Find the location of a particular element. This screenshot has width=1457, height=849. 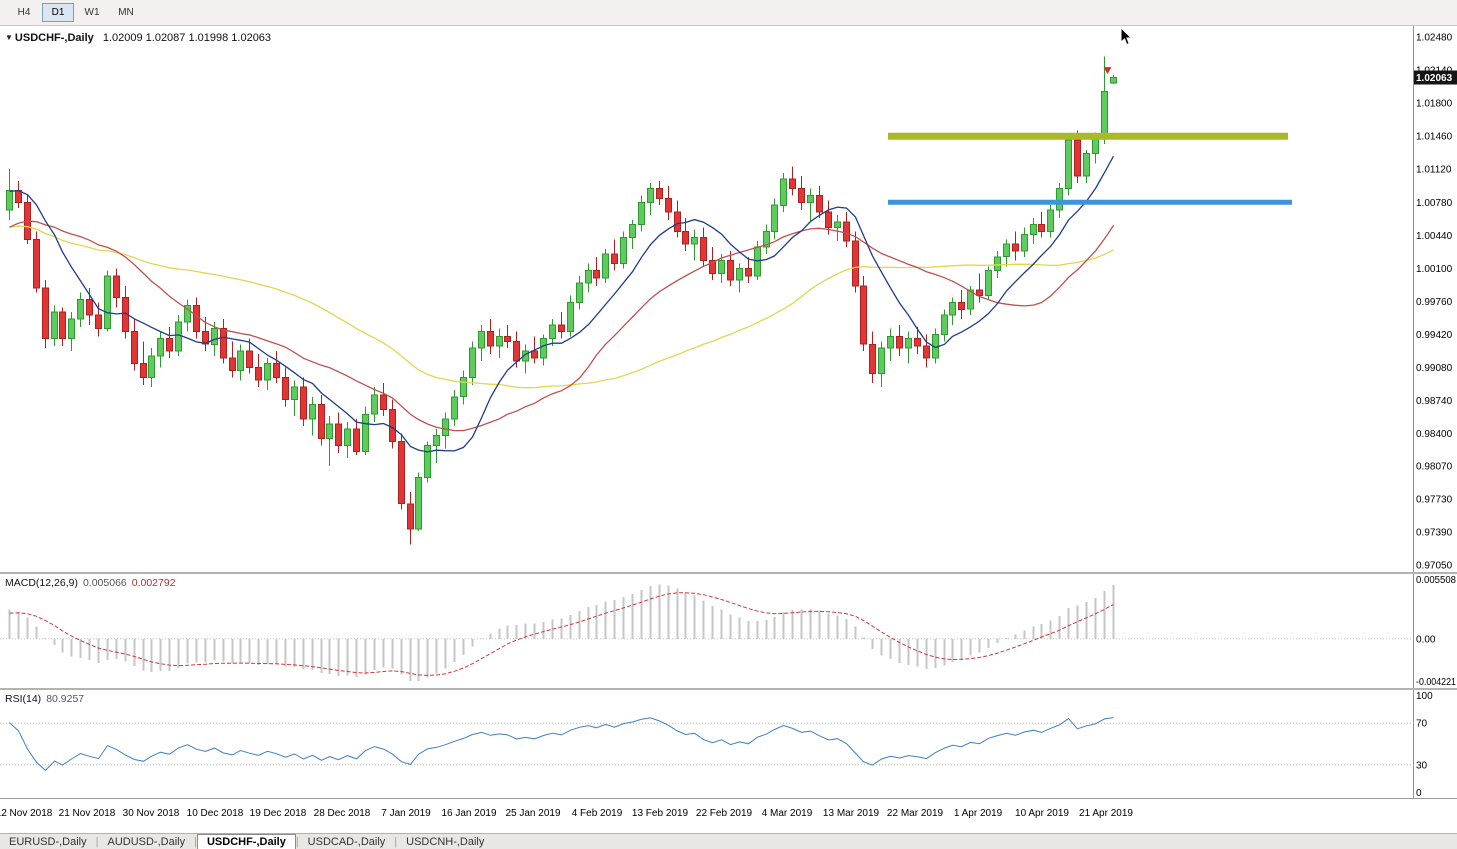

tab-audusd: AUDUSD-,Daily is located at coordinates (146, 842).